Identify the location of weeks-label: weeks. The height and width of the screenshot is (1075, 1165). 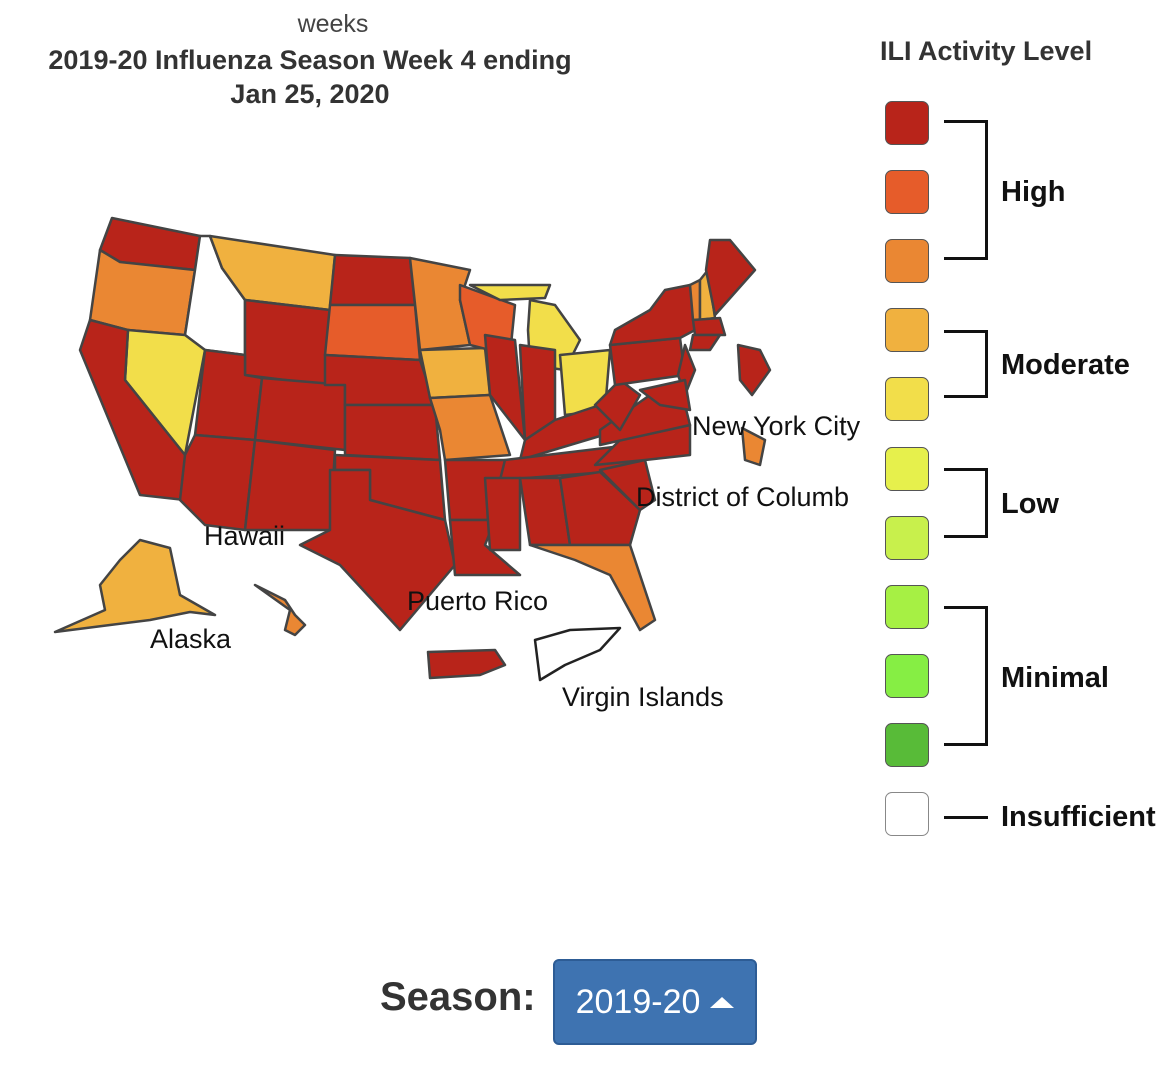
(333, 24).